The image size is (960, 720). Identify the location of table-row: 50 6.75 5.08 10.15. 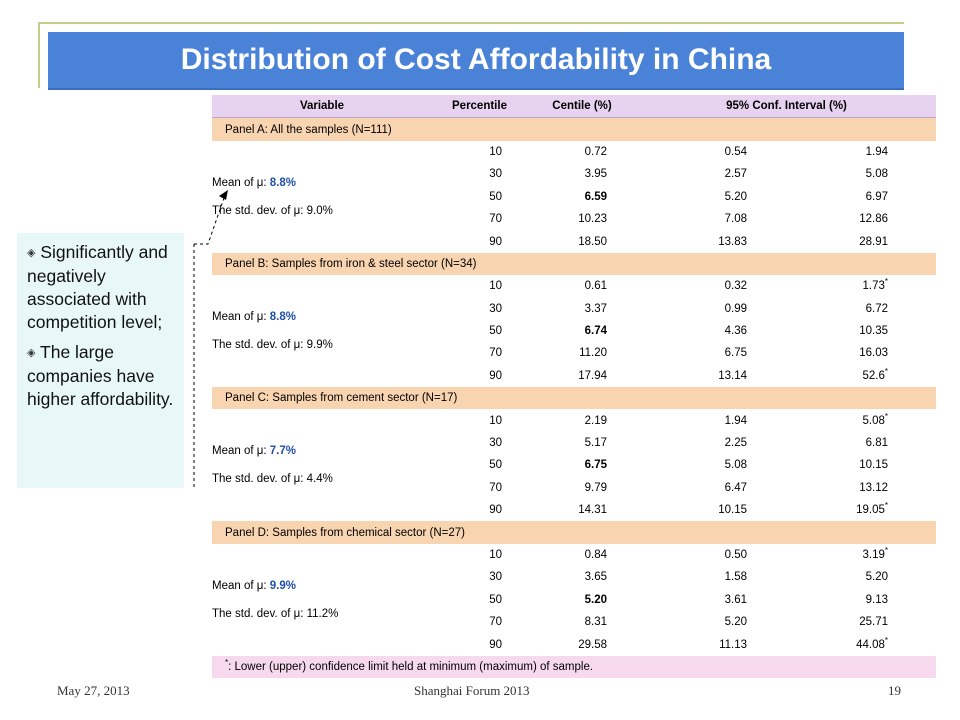
(574, 465).